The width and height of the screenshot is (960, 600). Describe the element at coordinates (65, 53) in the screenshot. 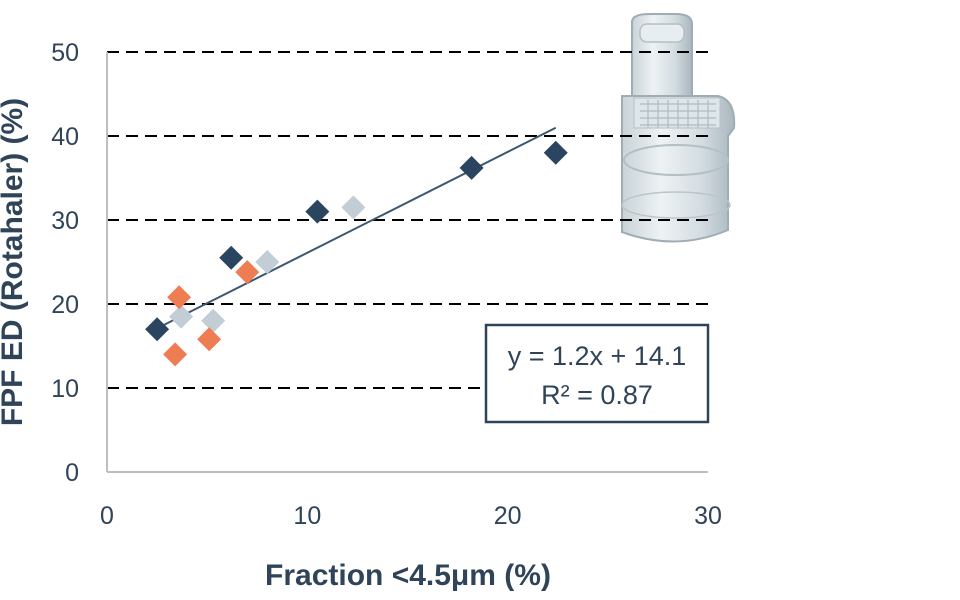

I see `y-tick-label: 50` at that location.